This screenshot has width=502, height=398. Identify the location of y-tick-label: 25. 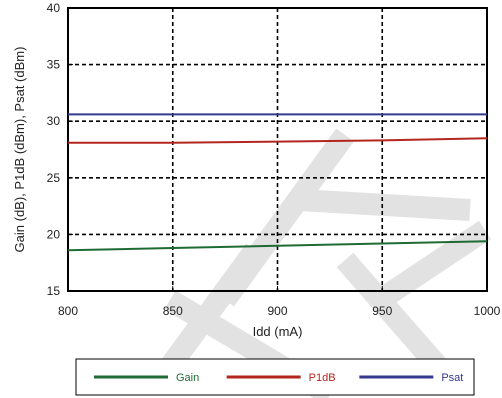
(54, 178).